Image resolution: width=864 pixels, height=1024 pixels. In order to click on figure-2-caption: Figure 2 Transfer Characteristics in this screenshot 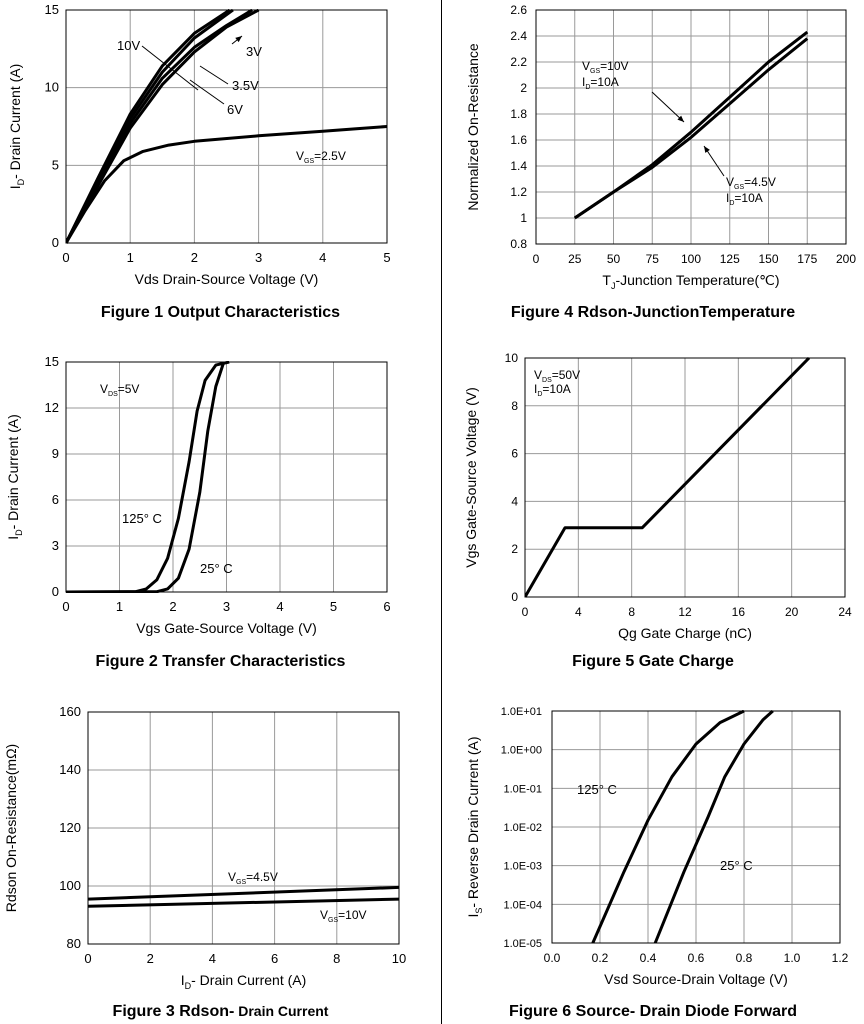, I will do `click(220, 661)`.